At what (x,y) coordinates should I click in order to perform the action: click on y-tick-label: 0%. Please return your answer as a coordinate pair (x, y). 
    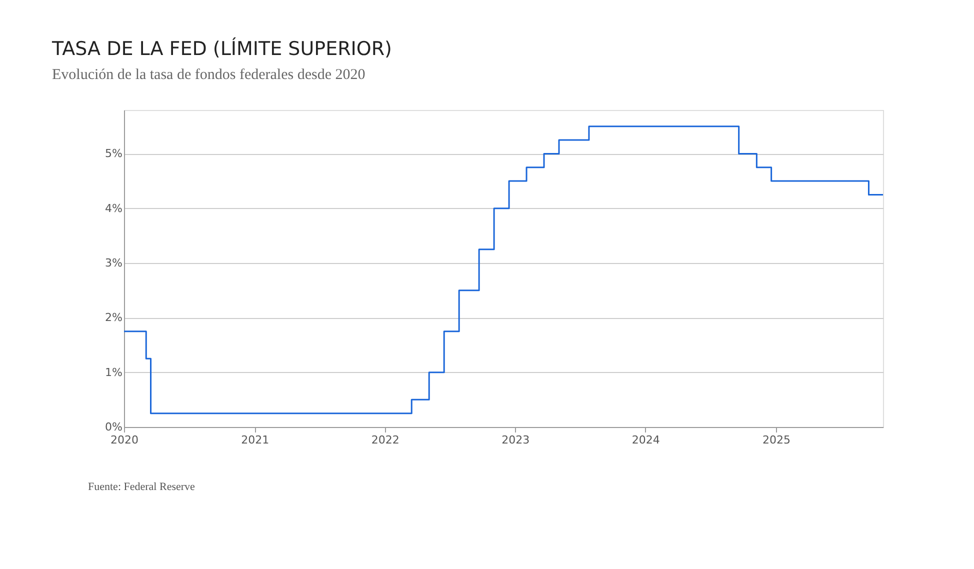
    Looking at the image, I should click on (113, 427).